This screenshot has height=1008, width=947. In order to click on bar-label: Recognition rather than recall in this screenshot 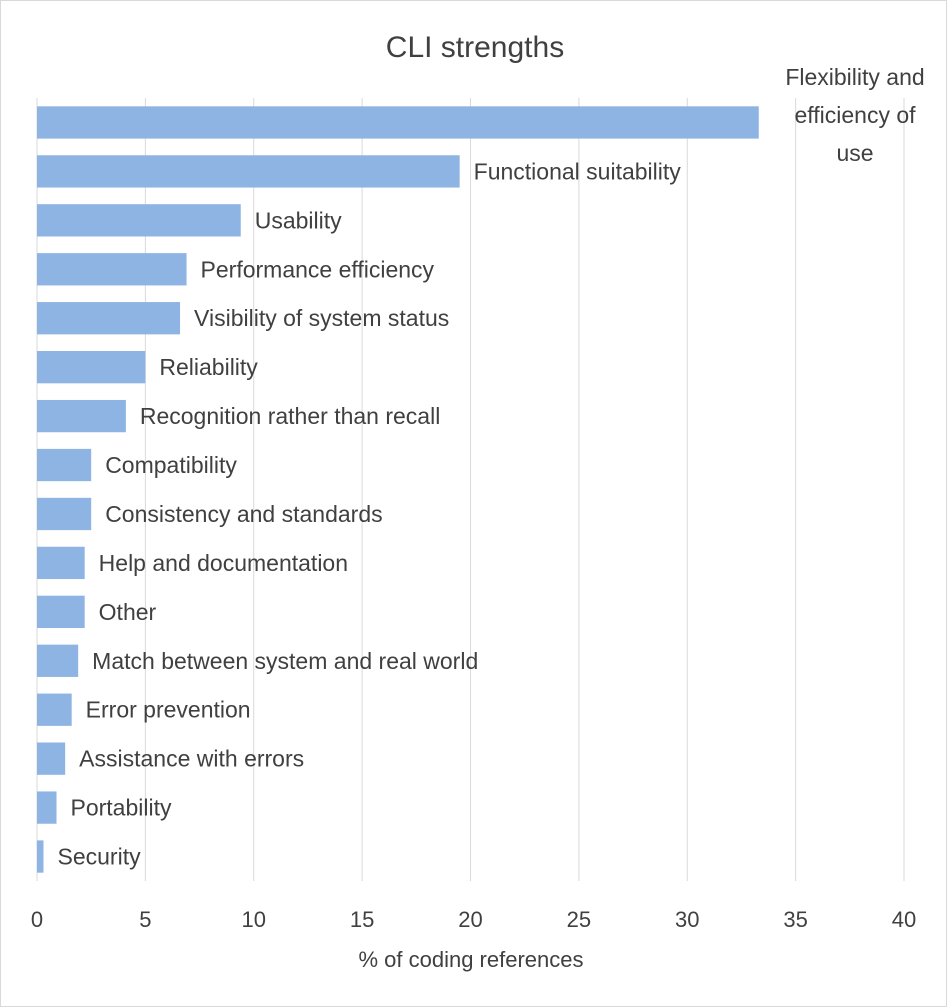, I will do `click(290, 416)`.